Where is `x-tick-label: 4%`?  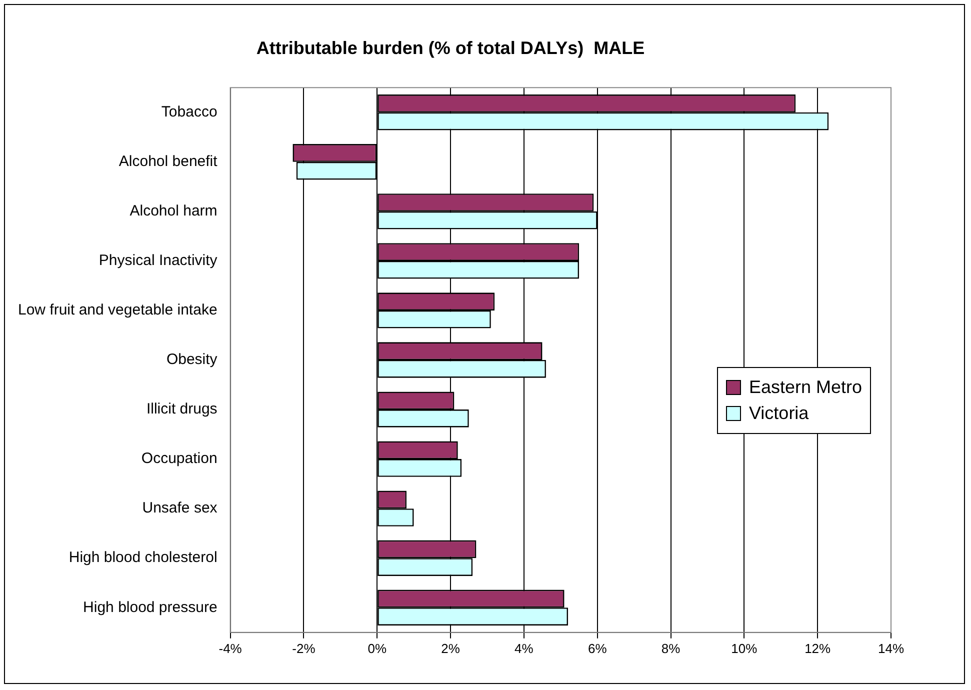 x-tick-label: 4% is located at coordinates (524, 648).